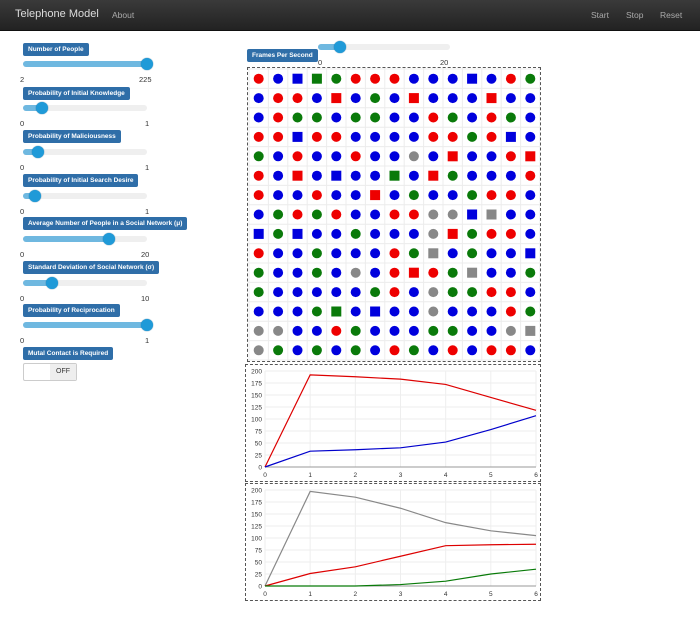 The height and width of the screenshot is (627, 700). Describe the element at coordinates (259, 456) in the screenshot. I see `y-tick-label: 25` at that location.